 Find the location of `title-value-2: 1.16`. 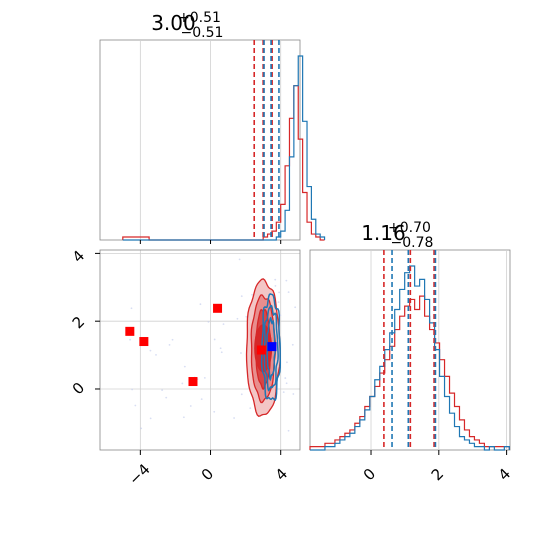

title-value-2: 1.16 is located at coordinates (383, 233).